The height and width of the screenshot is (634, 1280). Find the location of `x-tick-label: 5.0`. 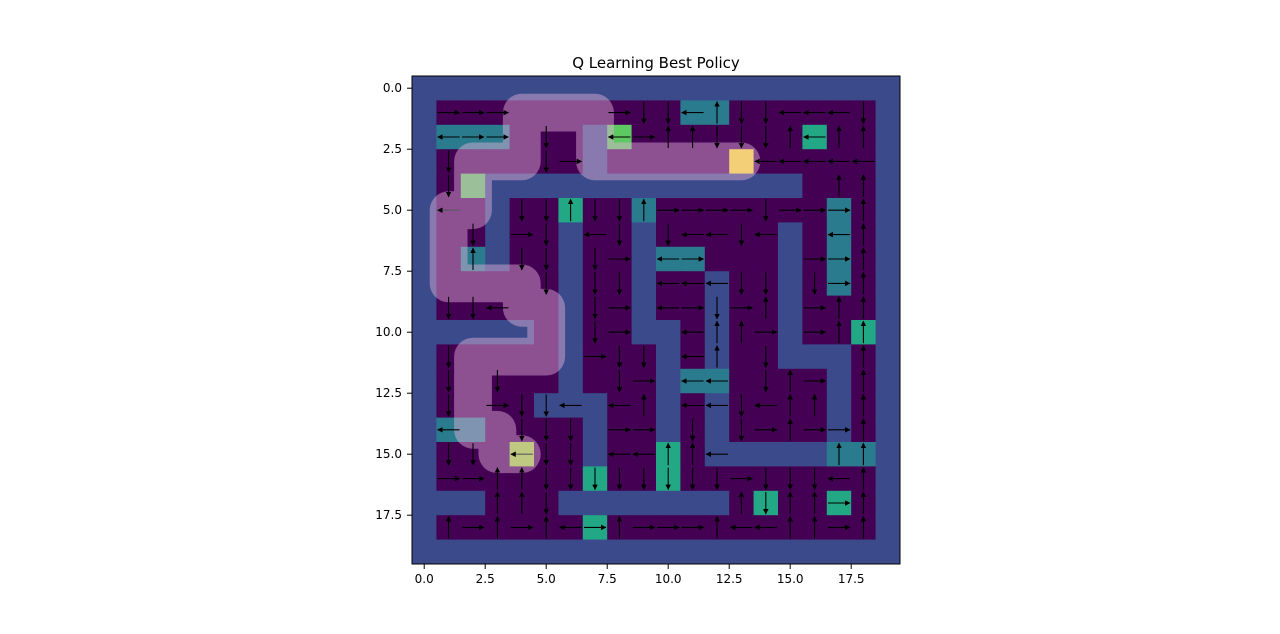

x-tick-label: 5.0 is located at coordinates (546, 579).